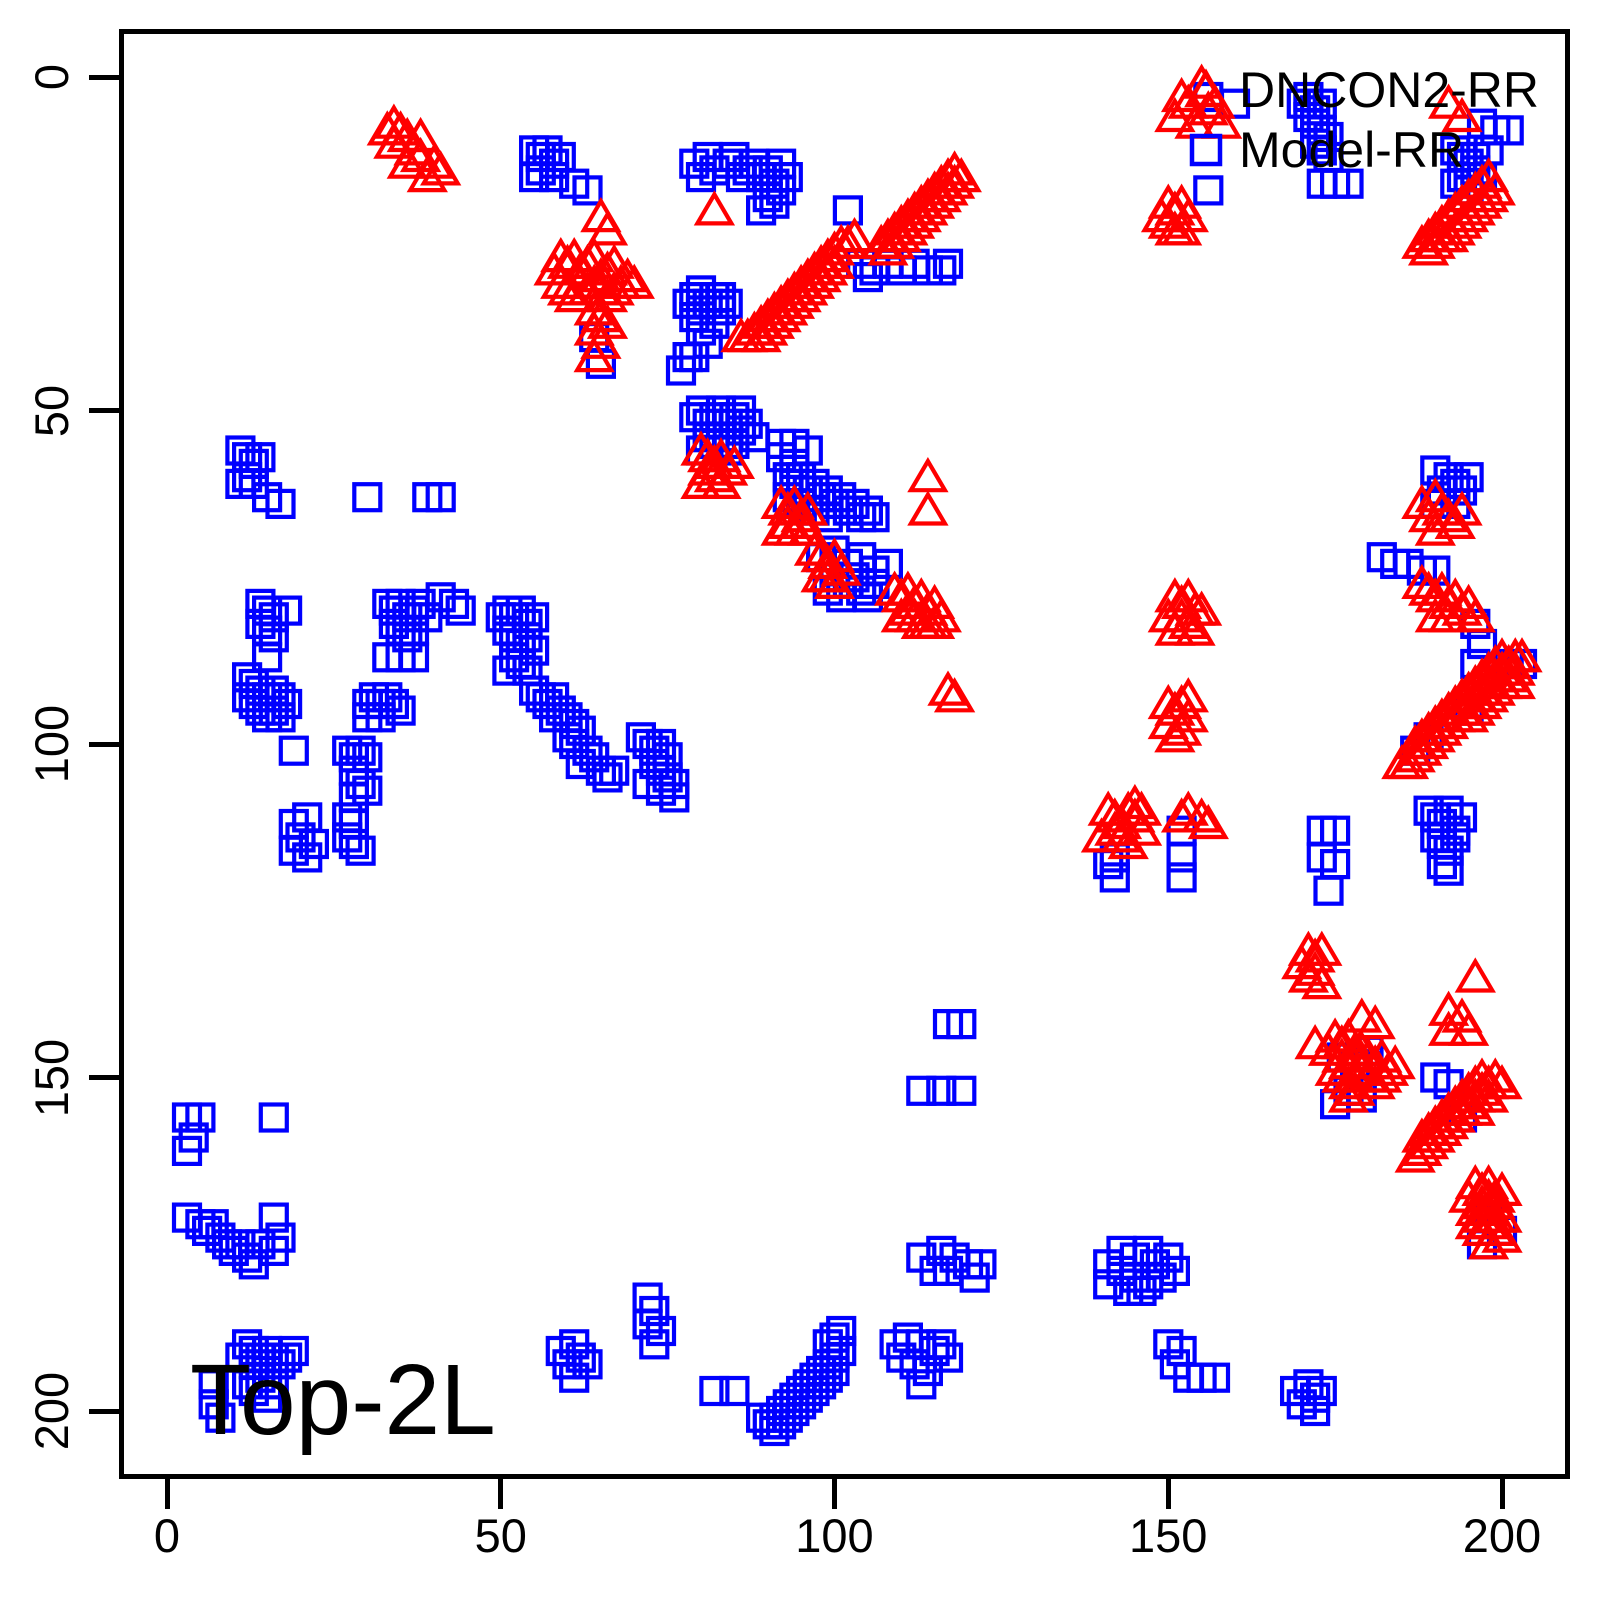  Describe the element at coordinates (1168, 1535) in the screenshot. I see `x-tick-label: 150` at that location.